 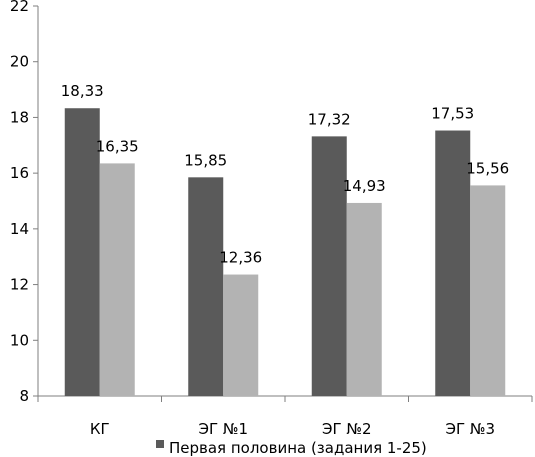 I want to click on data-label: 12,36, so click(x=240, y=258).